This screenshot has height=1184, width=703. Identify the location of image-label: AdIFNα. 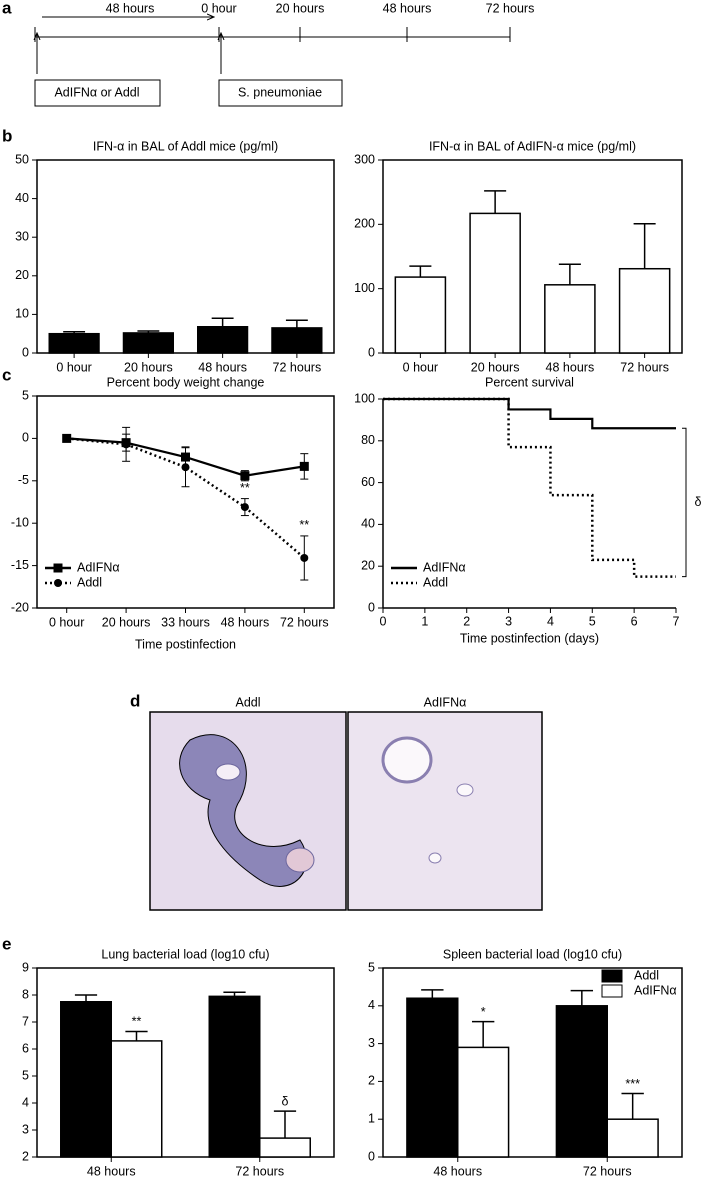
(445, 702).